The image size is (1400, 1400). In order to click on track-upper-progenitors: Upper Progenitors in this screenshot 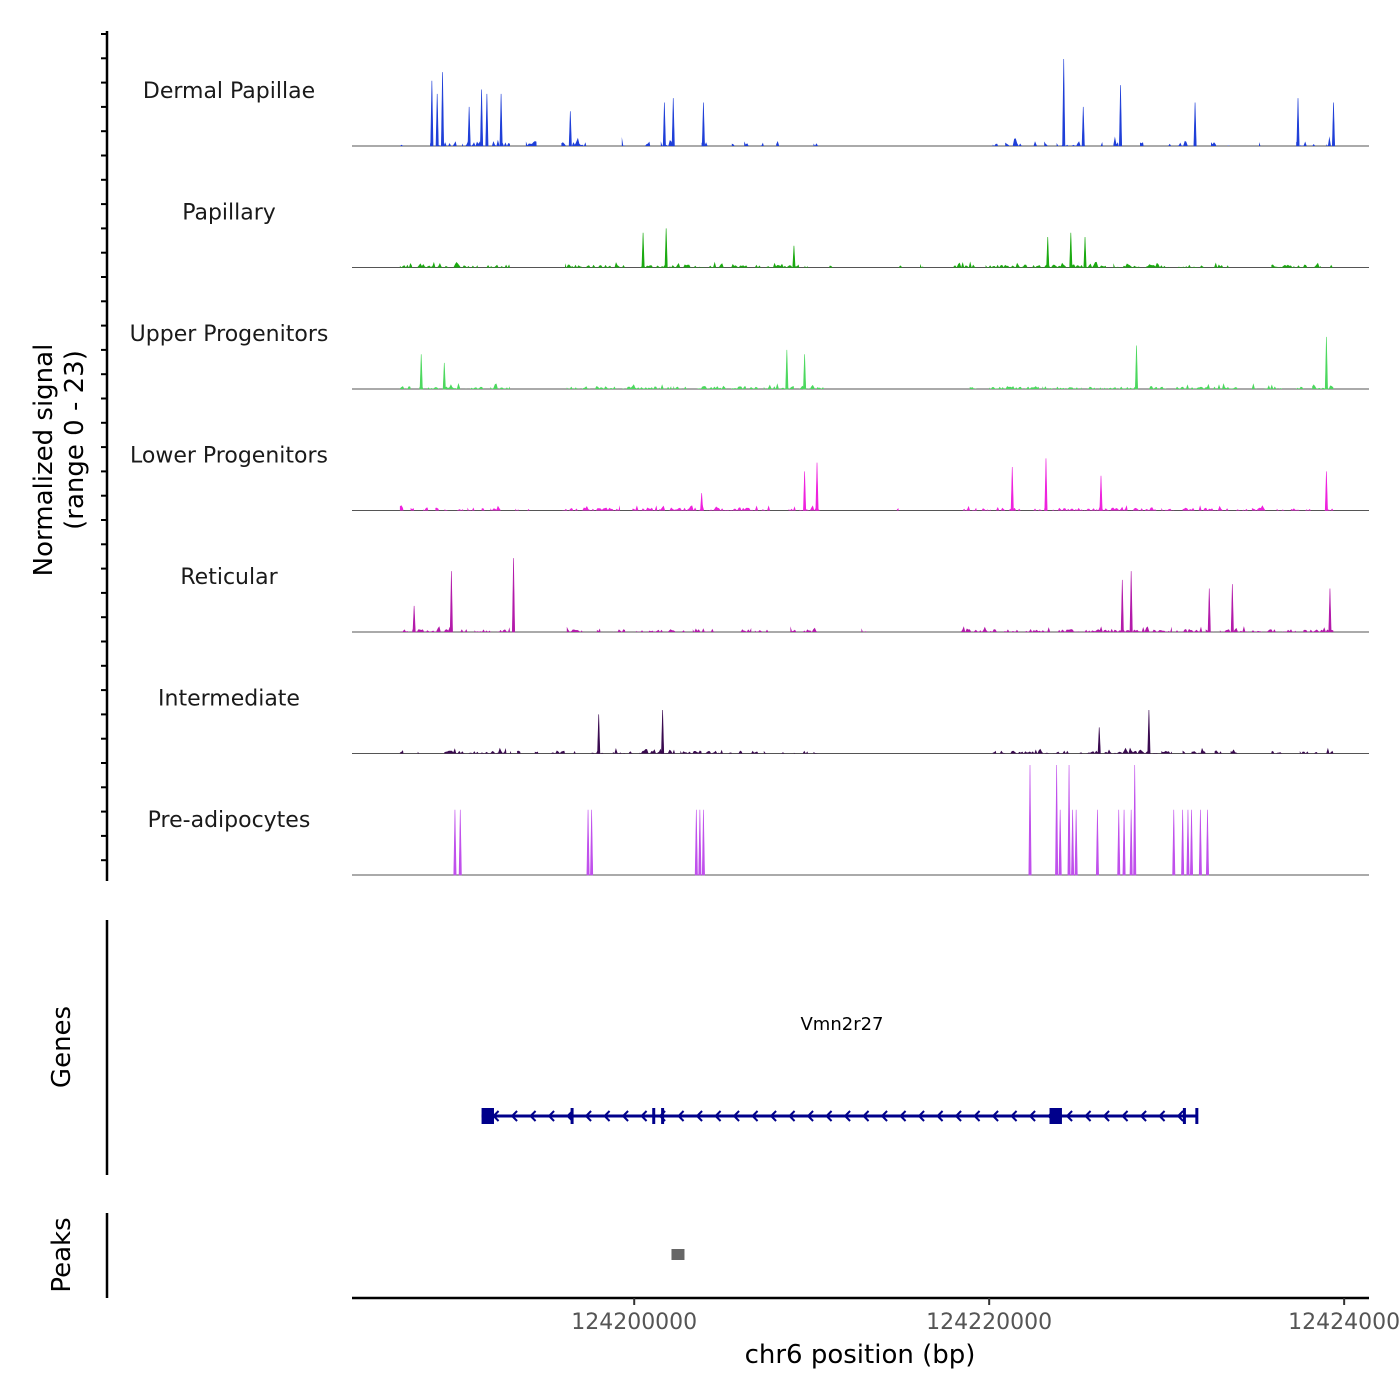, I will do `click(749, 356)`.